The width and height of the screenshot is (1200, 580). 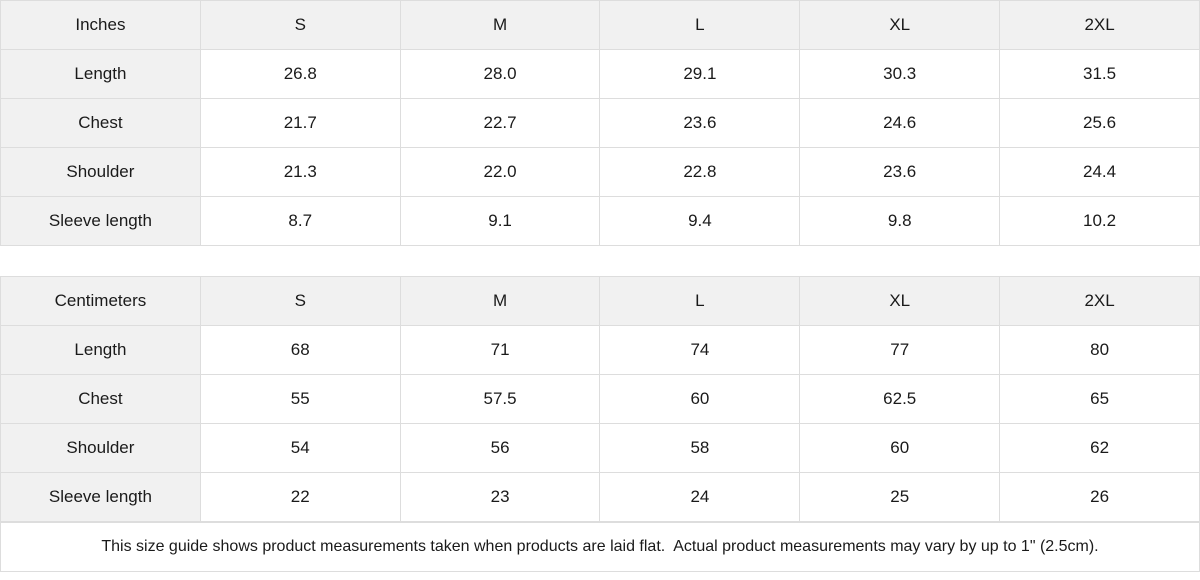 I want to click on measurement-row: Length 26.8 28.0 29.1 30.3 31.5, so click(x=600, y=74).